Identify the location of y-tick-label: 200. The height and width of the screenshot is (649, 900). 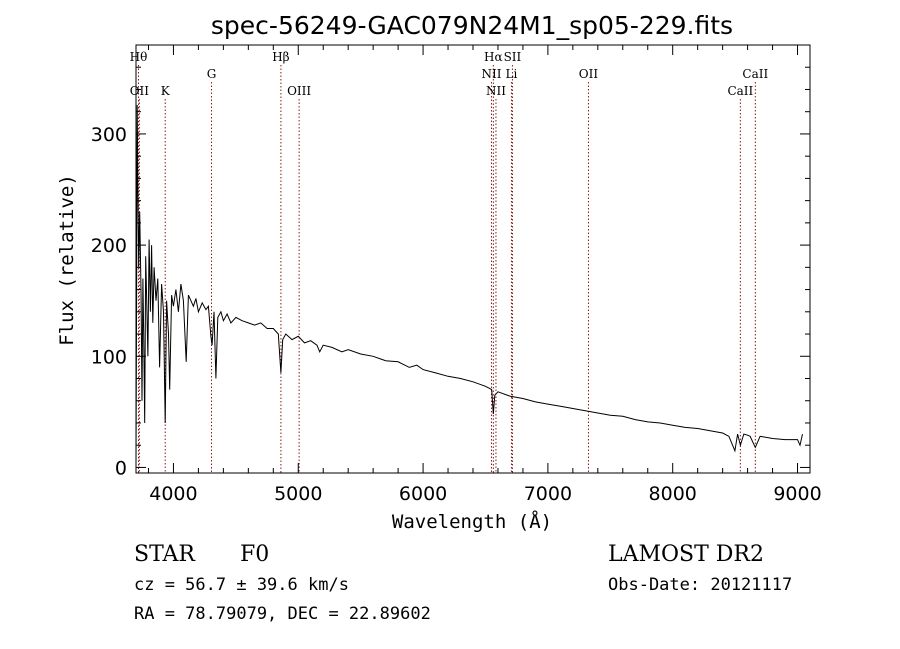
(109, 246).